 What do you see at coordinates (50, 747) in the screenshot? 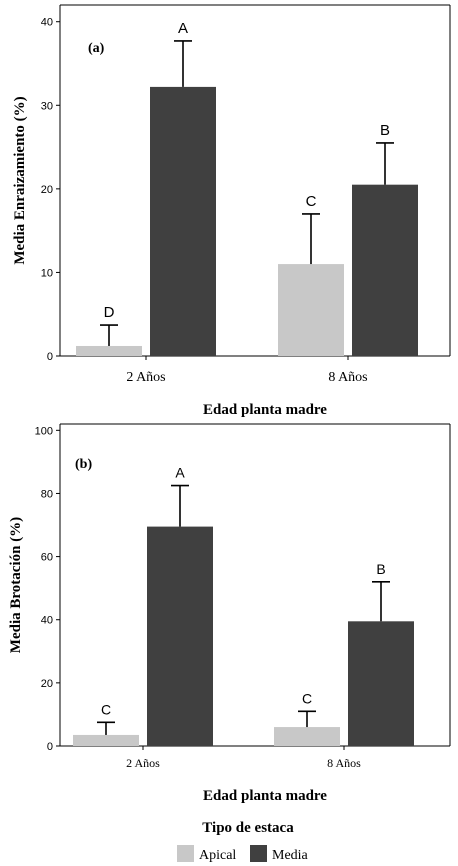
I see `y-tick-label-b-0: 0` at bounding box center [50, 747].